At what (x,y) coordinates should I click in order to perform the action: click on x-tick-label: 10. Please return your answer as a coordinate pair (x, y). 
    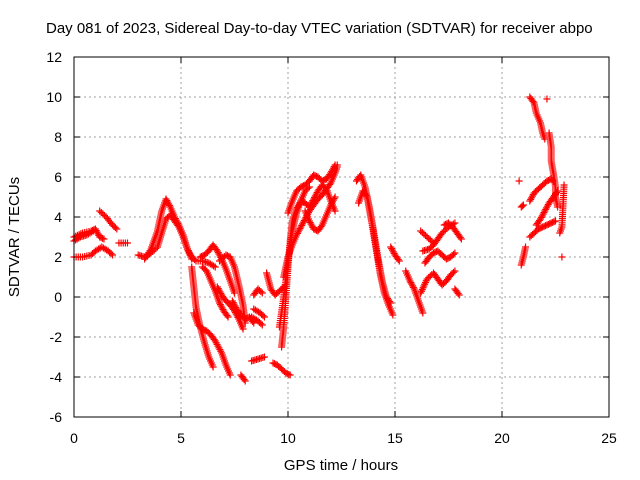
    Looking at the image, I should click on (288, 438).